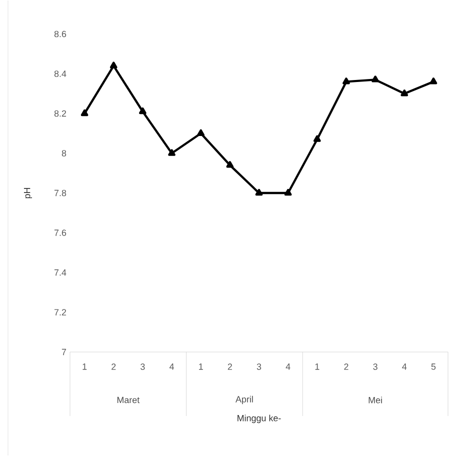  I want to click on x-axis-title: Minggu ke-, so click(259, 419).